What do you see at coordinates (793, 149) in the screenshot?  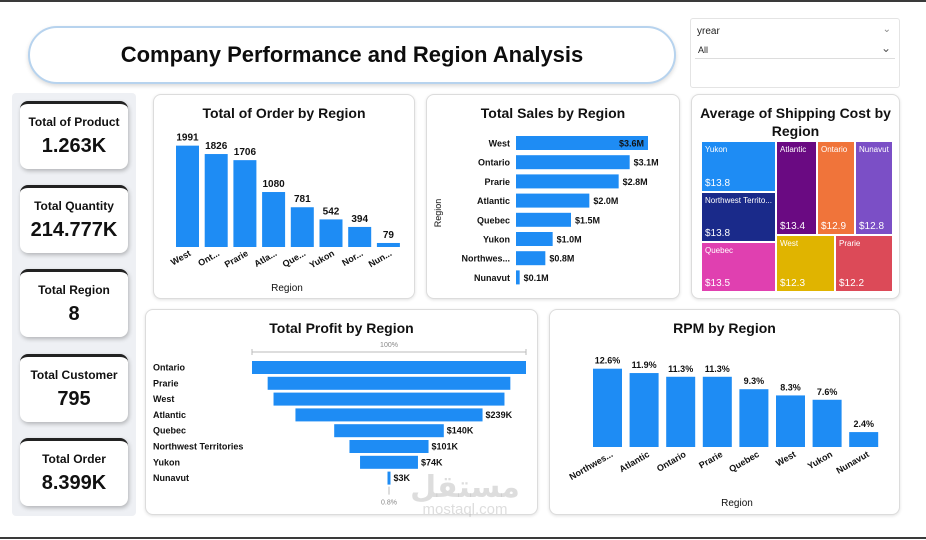 I see `treemap-tile-name: Atlantic` at bounding box center [793, 149].